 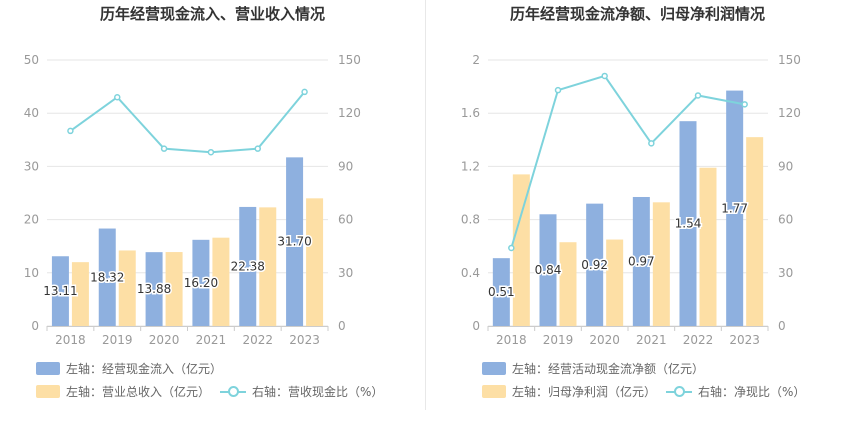 What do you see at coordinates (698, 340) in the screenshot?
I see `x-tick-label: 2022` at bounding box center [698, 340].